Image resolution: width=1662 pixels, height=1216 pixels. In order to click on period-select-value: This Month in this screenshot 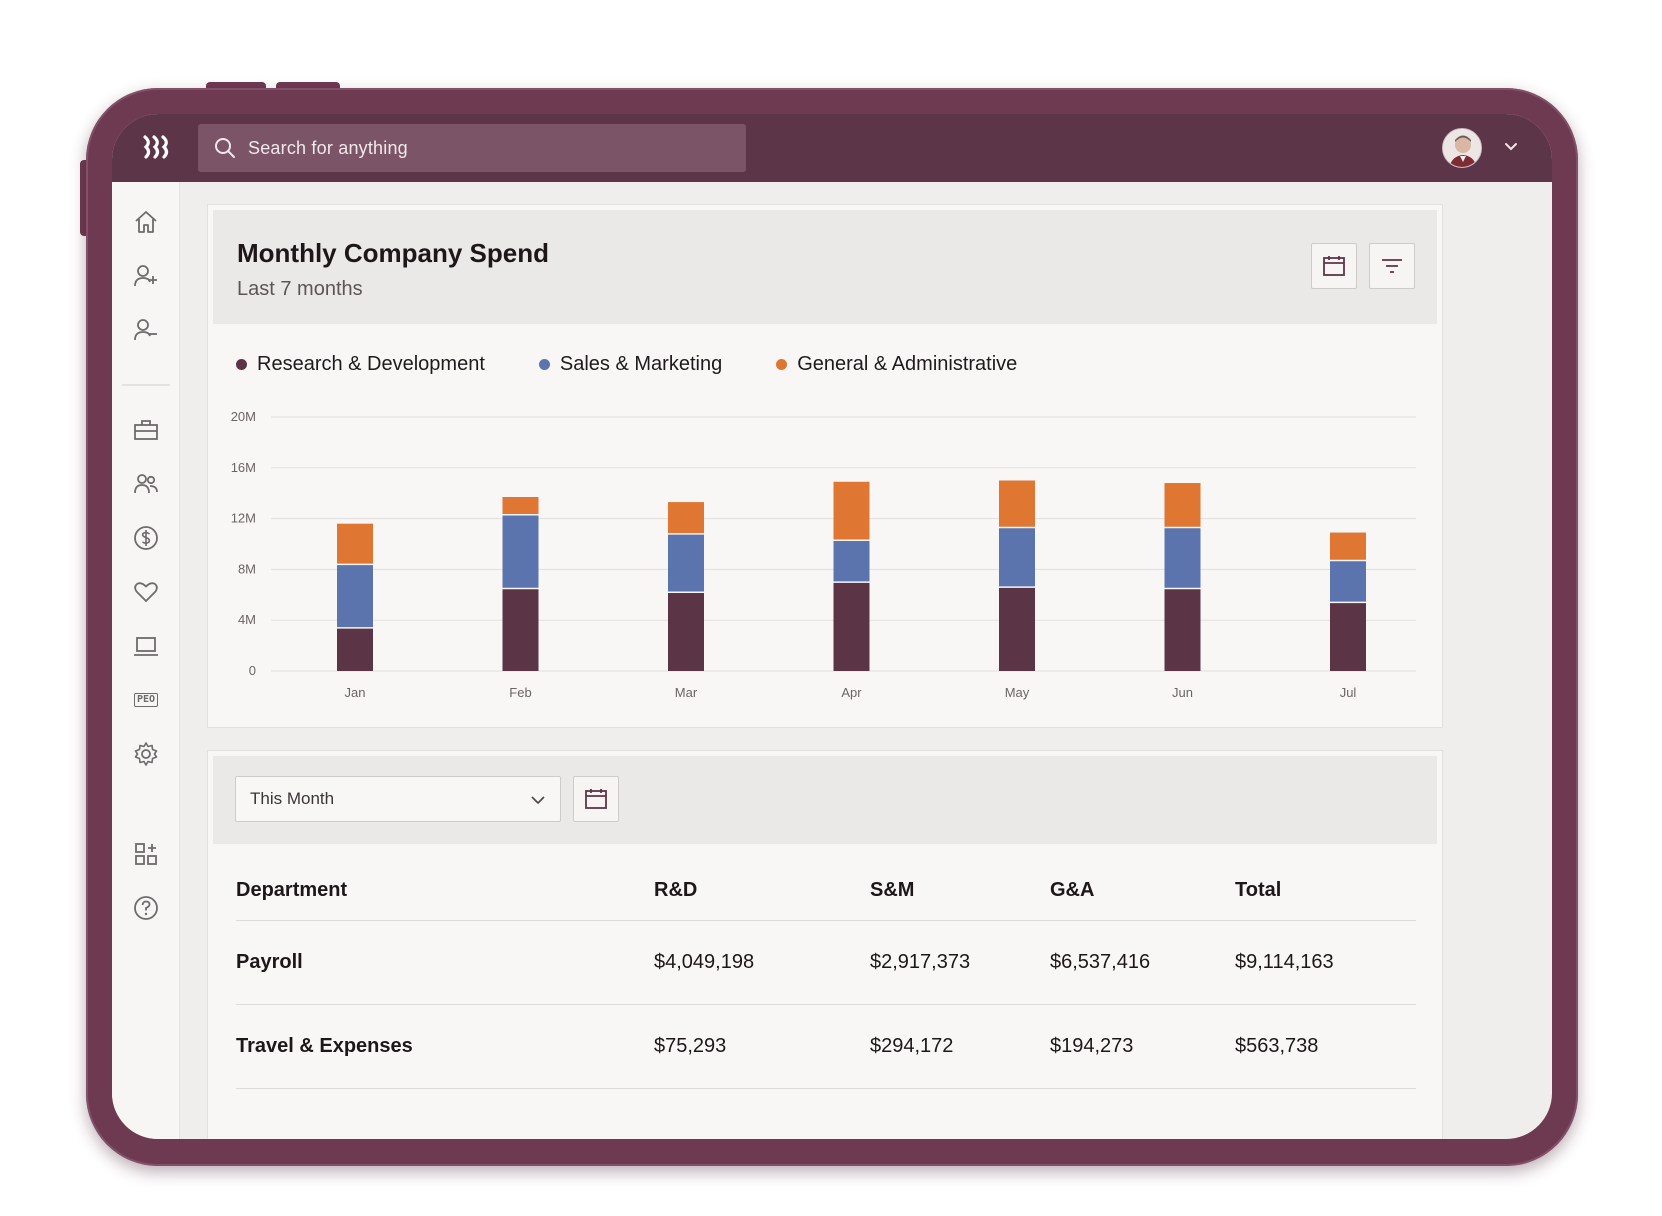, I will do `click(292, 798)`.